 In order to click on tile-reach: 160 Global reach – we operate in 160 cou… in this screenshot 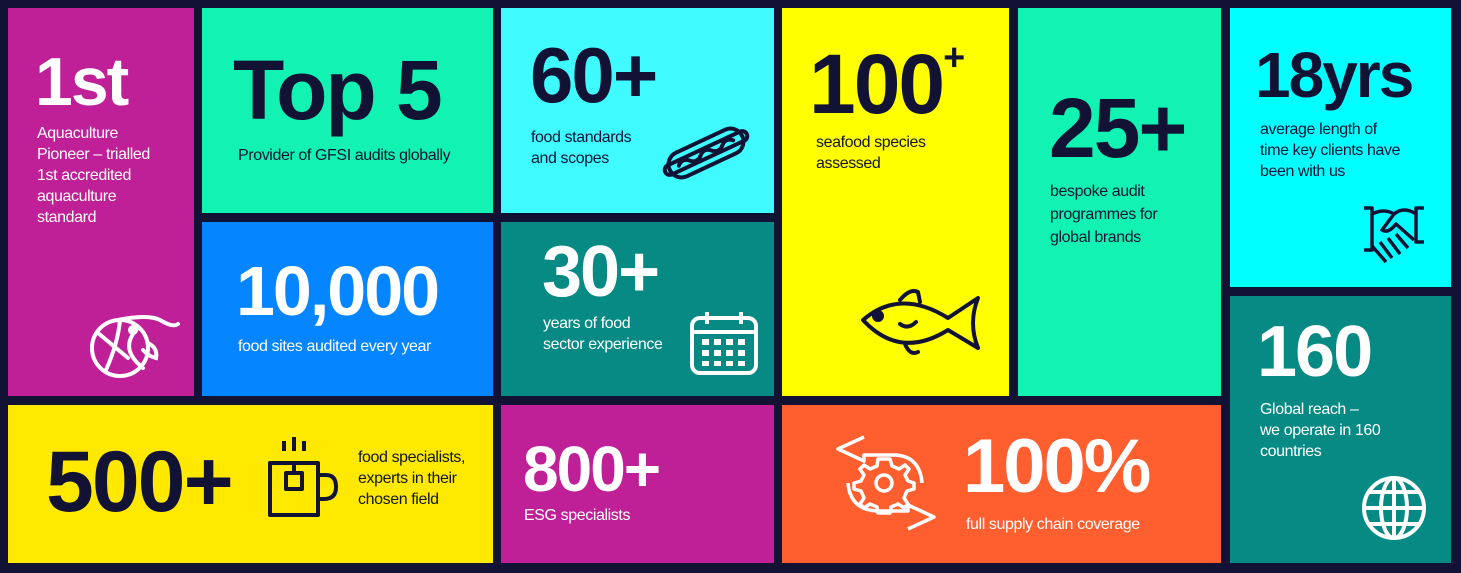, I will do `click(1340, 429)`.